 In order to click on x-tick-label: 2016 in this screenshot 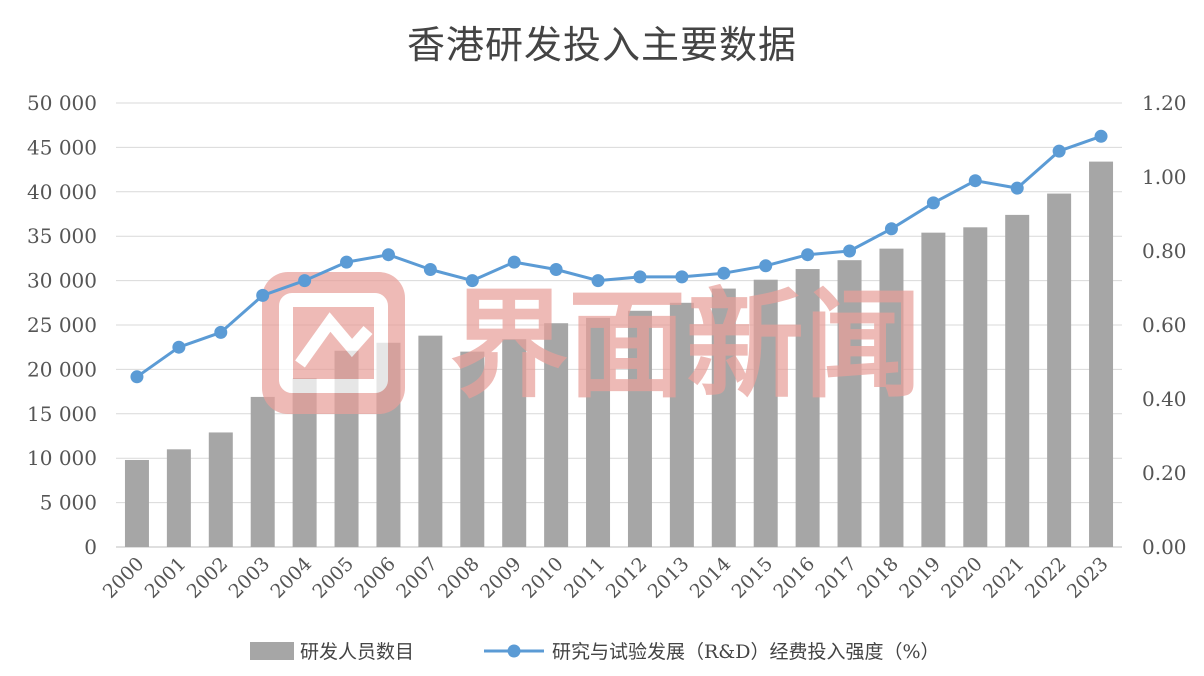, I will do `click(794, 578)`.